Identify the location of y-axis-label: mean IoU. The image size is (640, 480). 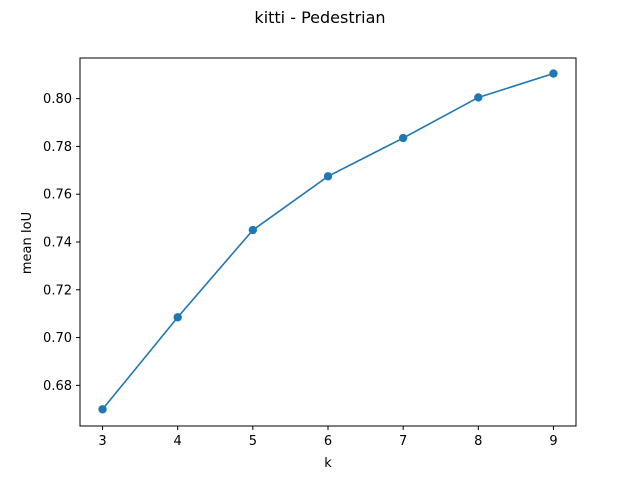
(27, 243).